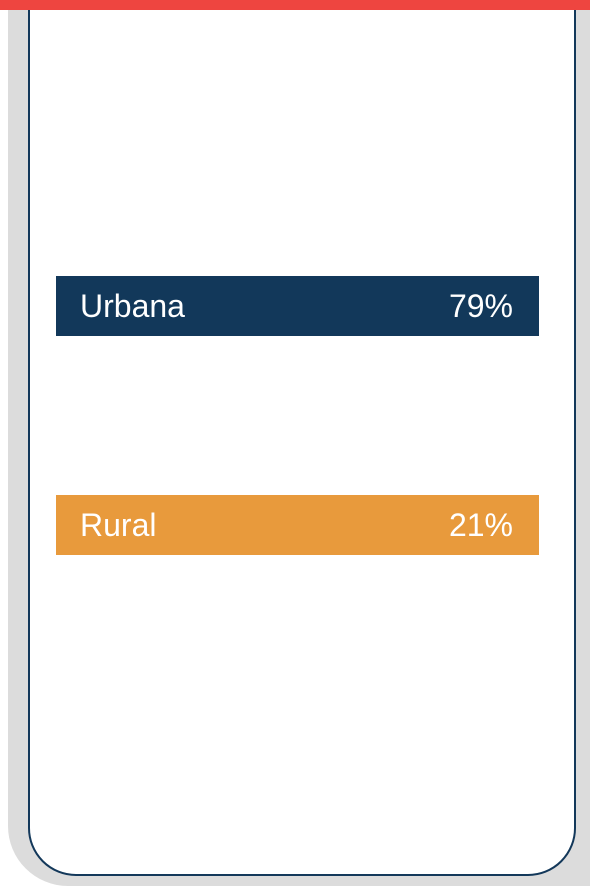  I want to click on row-rural: Rural 21%, so click(297, 525).